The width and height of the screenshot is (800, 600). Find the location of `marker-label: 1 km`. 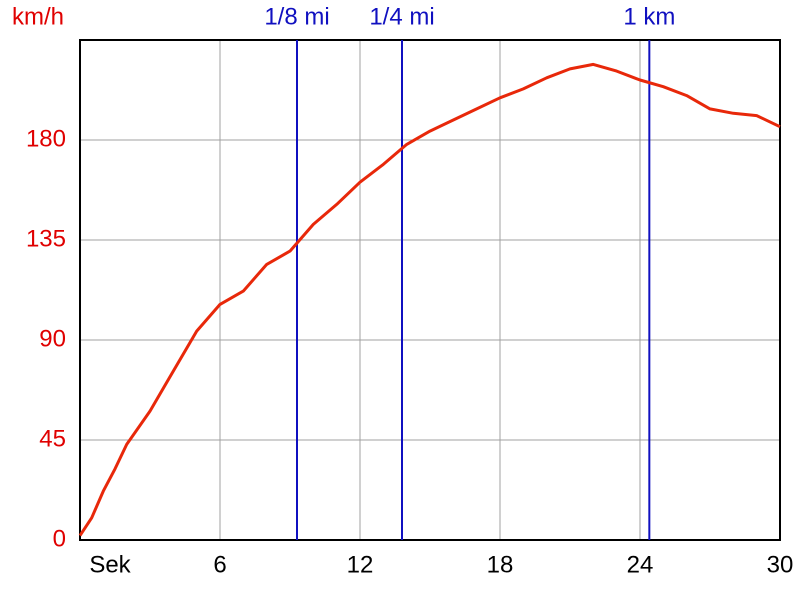

marker-label: 1 km is located at coordinates (649, 16).